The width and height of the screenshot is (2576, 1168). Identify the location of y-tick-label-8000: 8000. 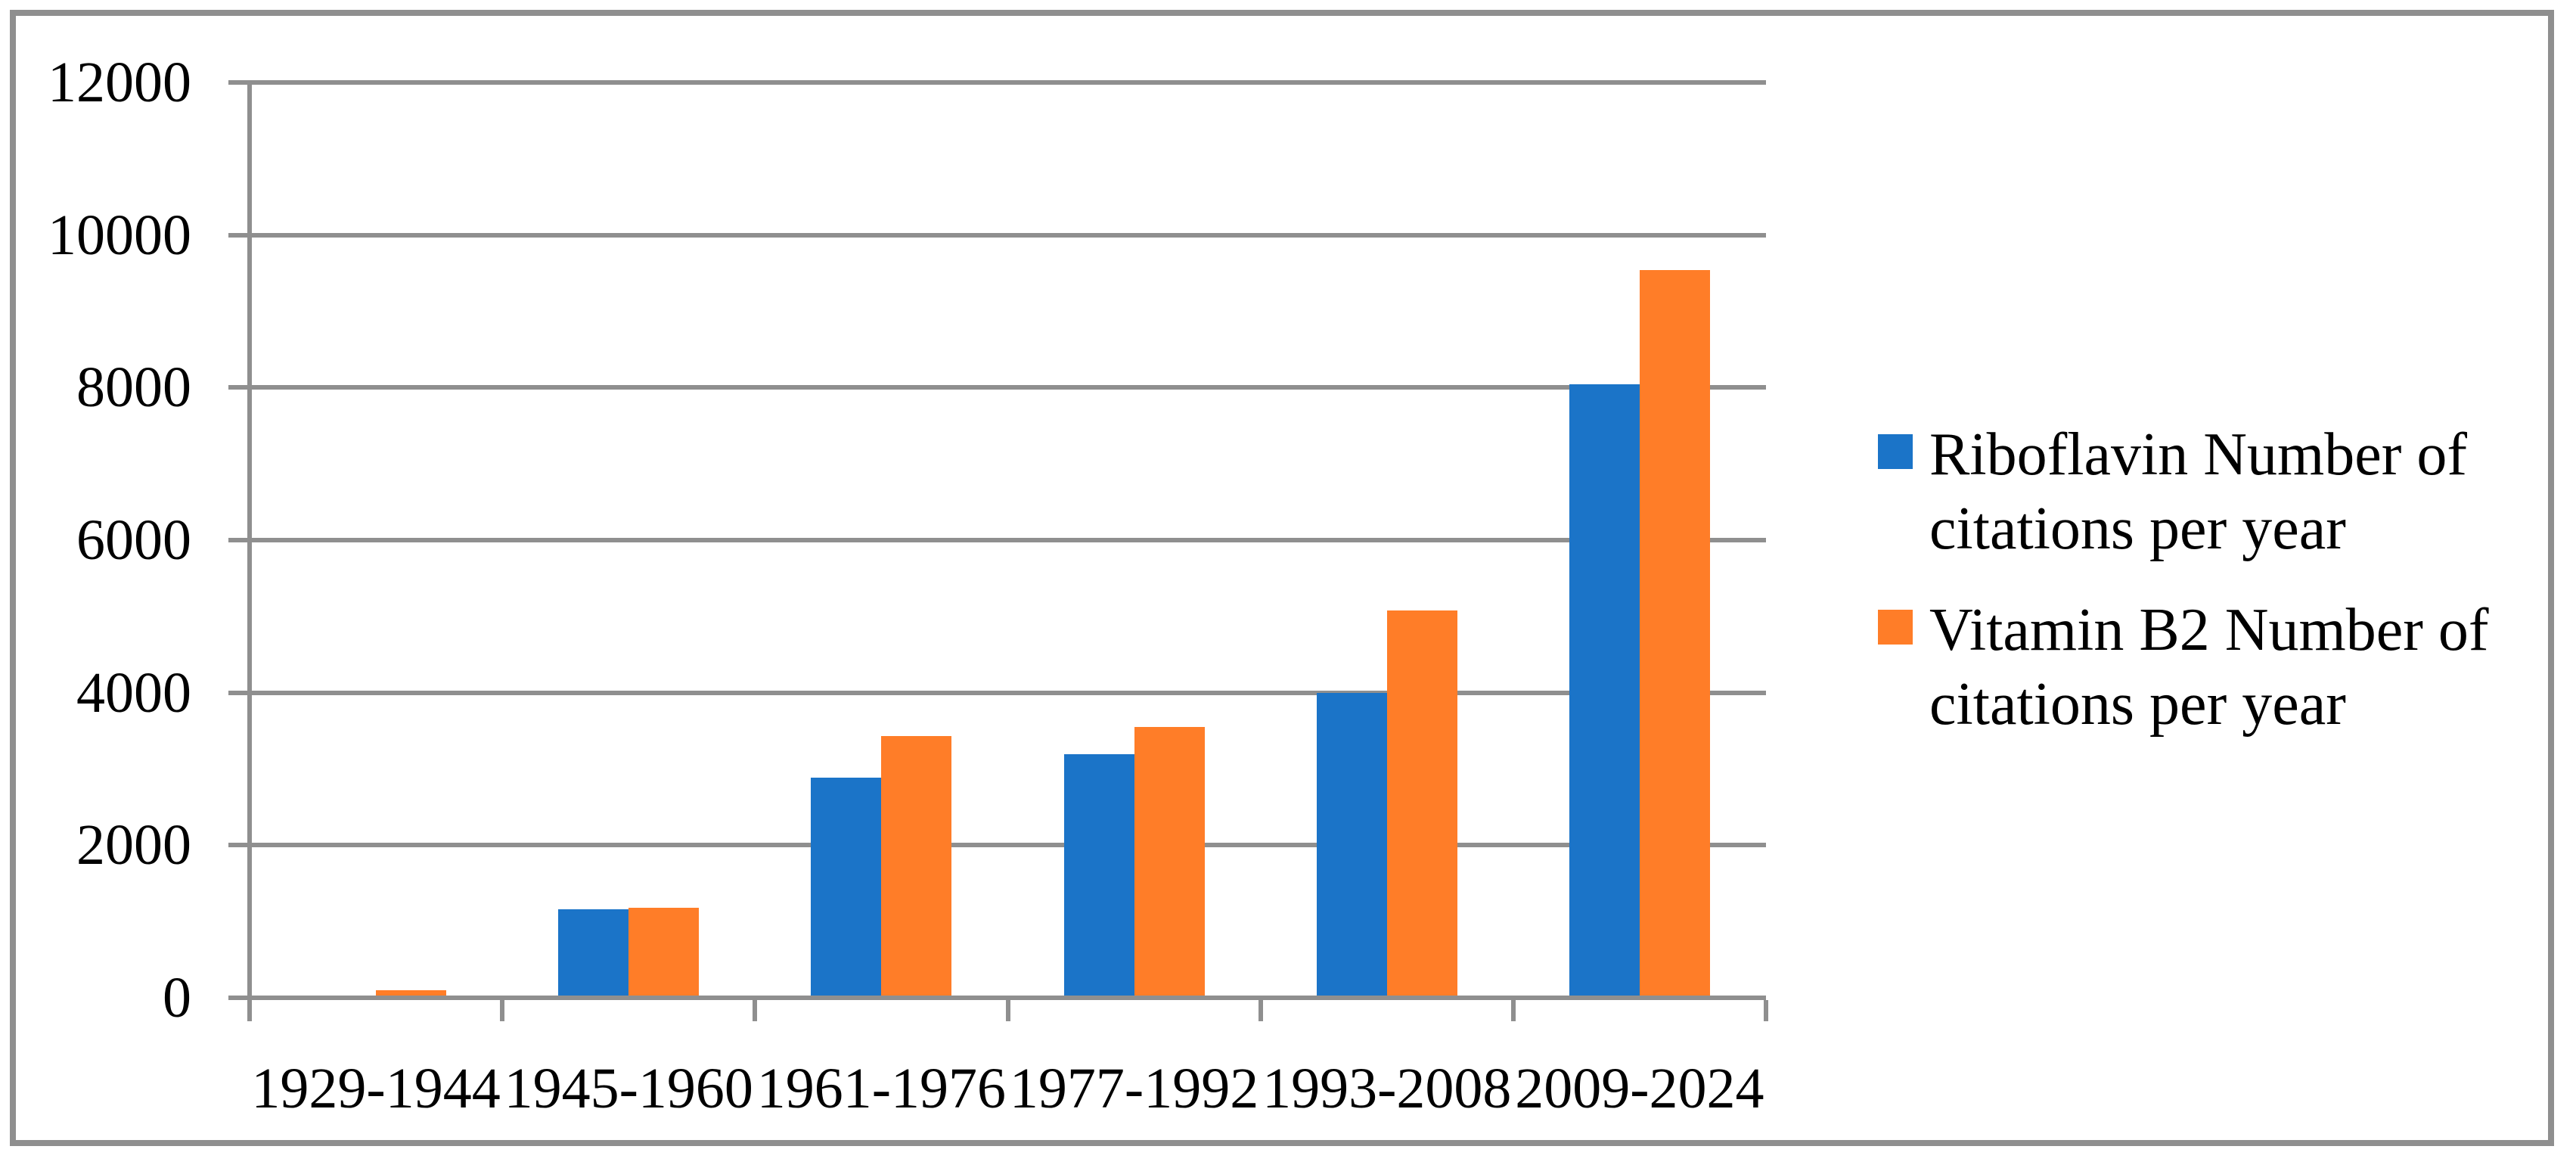
(133, 388).